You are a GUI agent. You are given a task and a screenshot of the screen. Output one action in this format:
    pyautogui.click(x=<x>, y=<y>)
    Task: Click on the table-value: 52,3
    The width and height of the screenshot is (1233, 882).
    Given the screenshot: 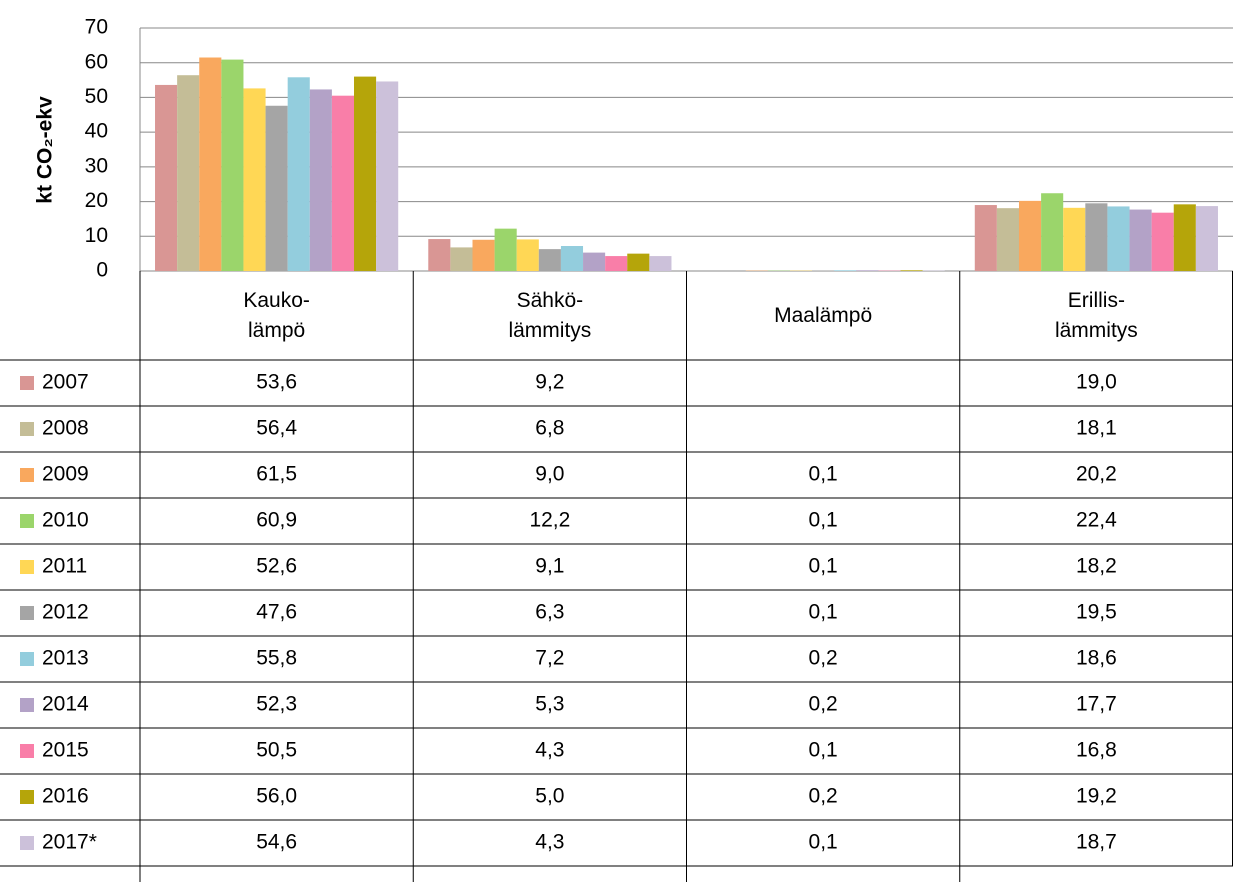 What is the action you would take?
    pyautogui.click(x=276, y=704)
    